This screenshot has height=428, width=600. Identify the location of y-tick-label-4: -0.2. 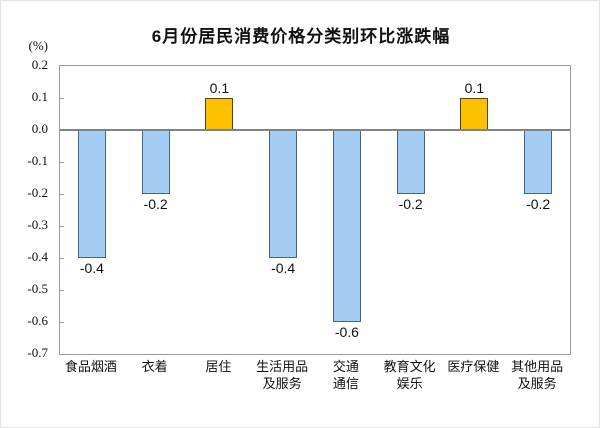
(37, 192).